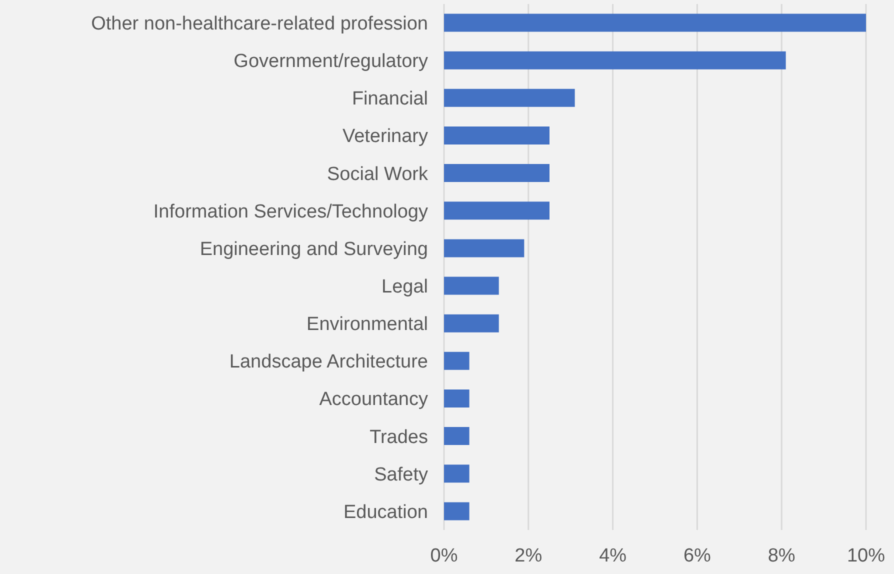 Image resolution: width=894 pixels, height=574 pixels. I want to click on x-tick-label: 0%, so click(444, 555).